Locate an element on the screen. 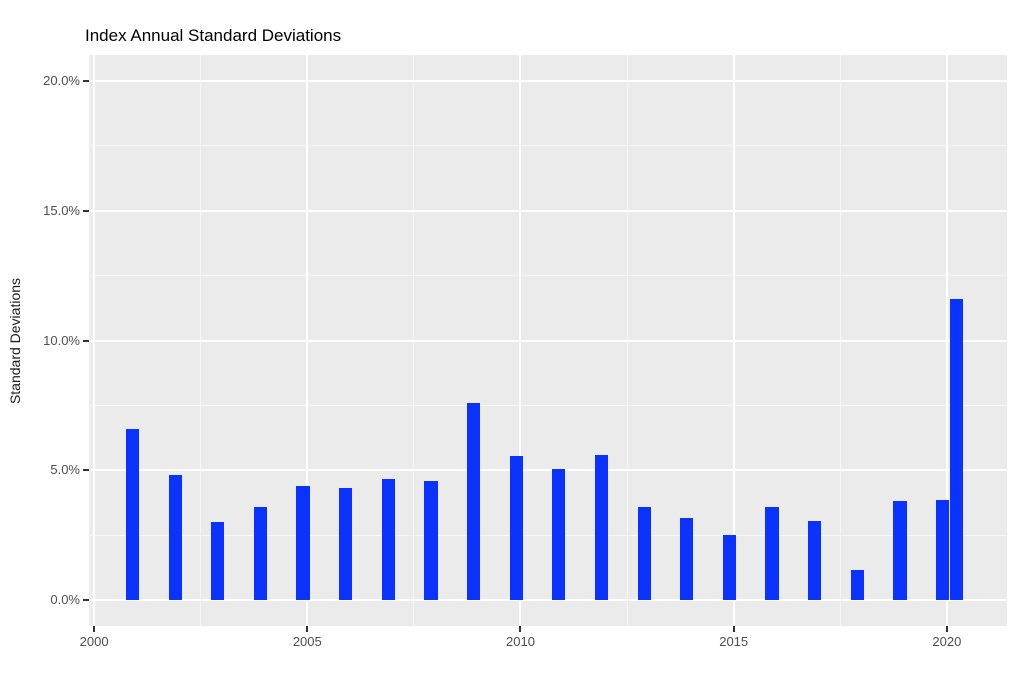 The width and height of the screenshot is (1024, 674). y-tick-label: 15.0% is located at coordinates (61, 210).